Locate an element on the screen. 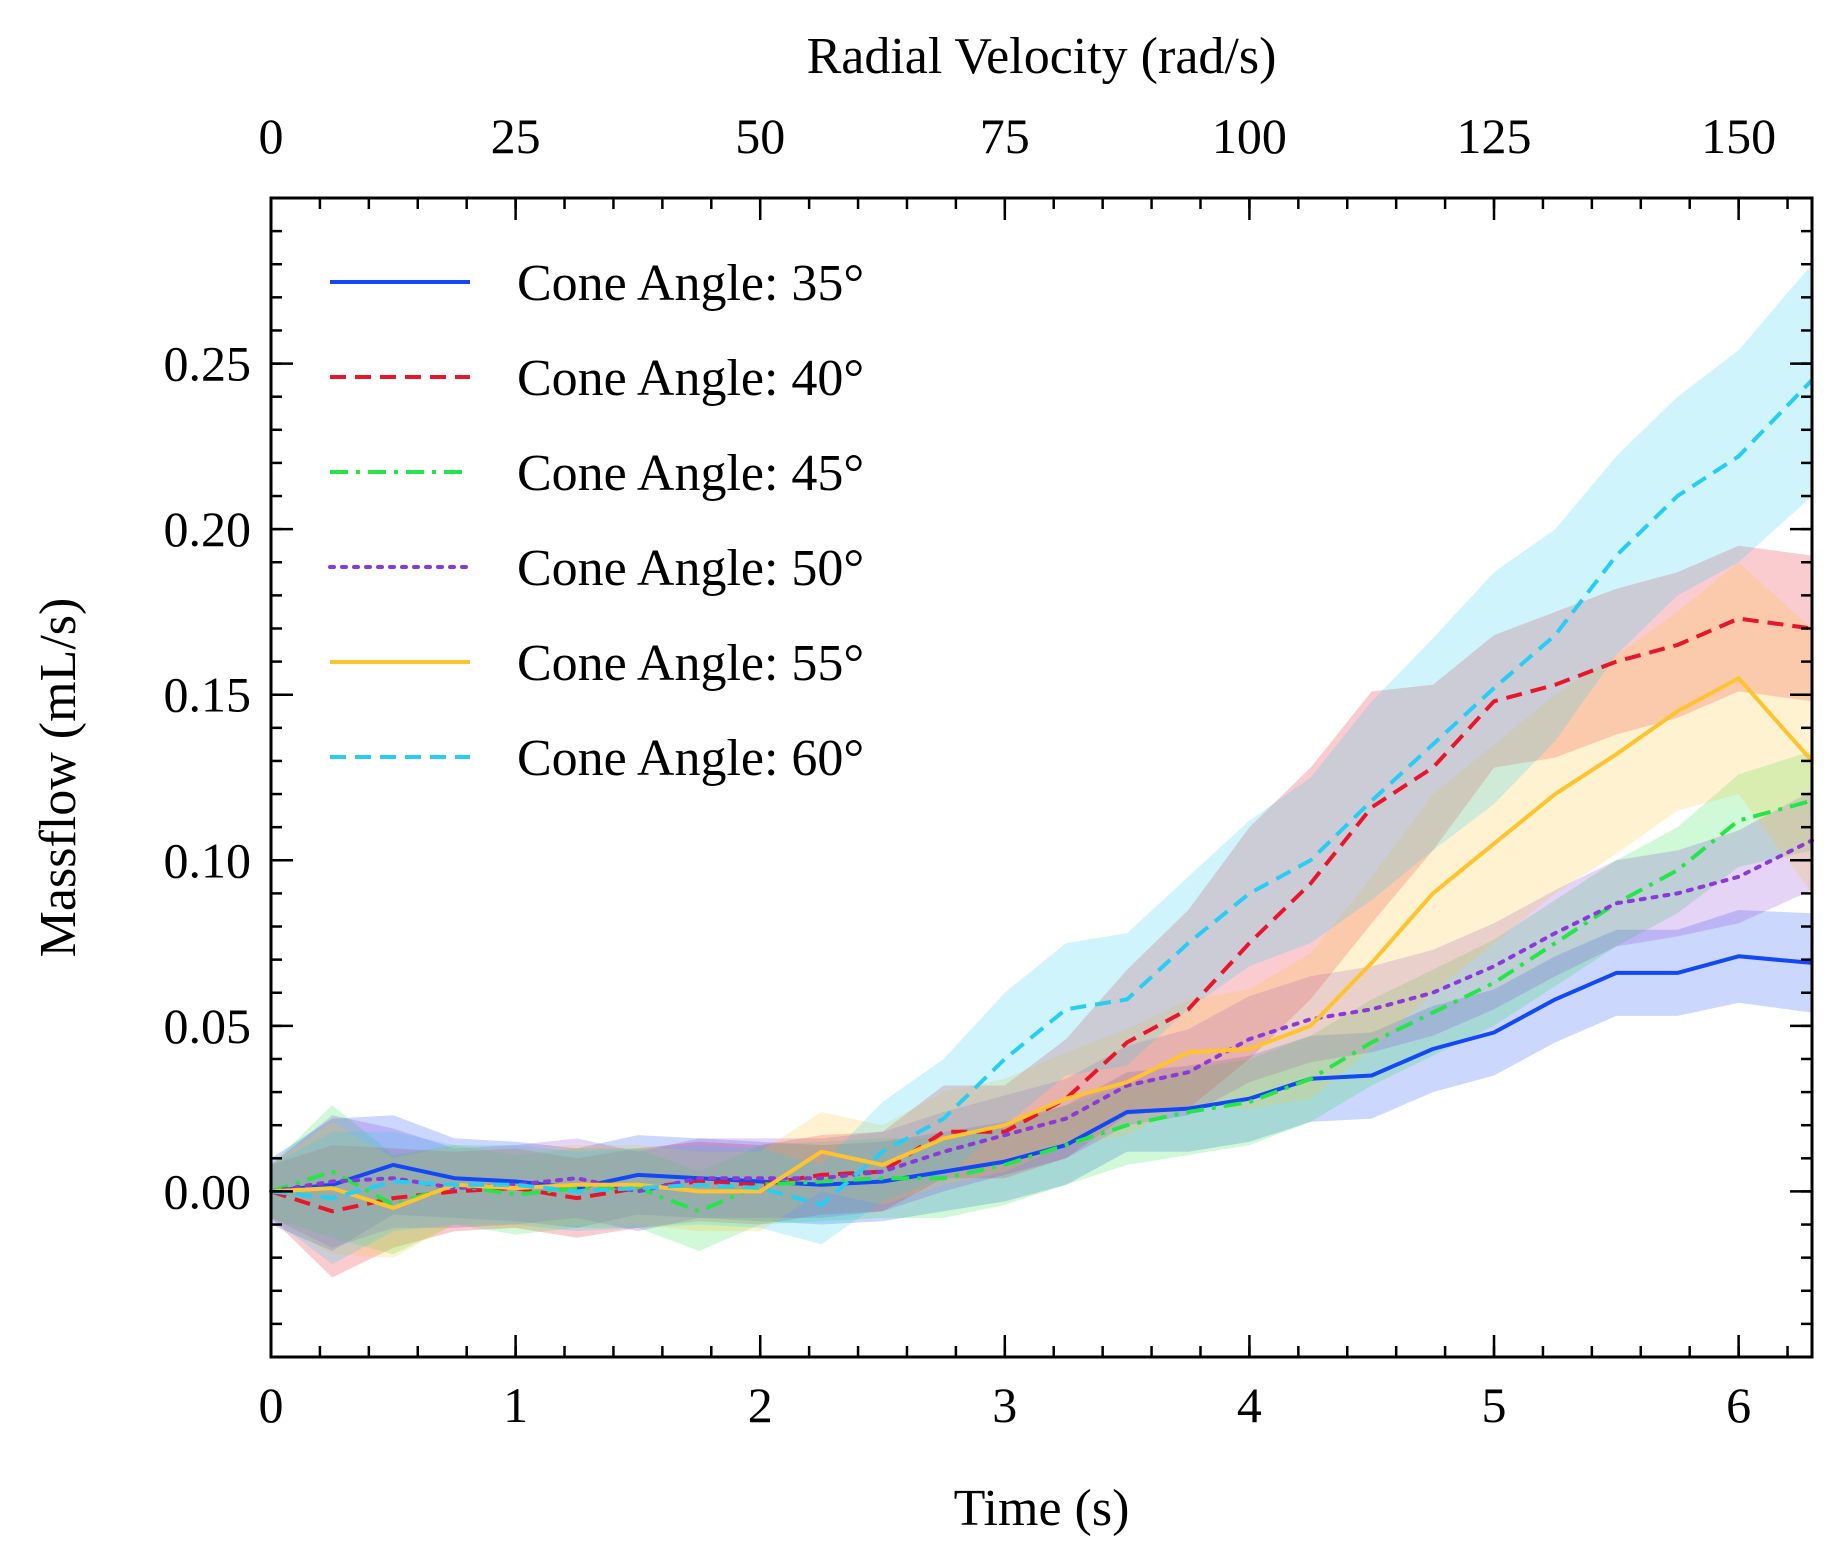  top-tick-label: 0 is located at coordinates (271, 136).